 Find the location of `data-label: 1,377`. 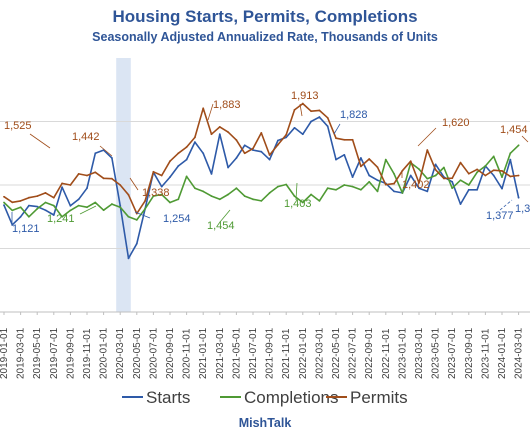

data-label: 1,377 is located at coordinates (500, 216).